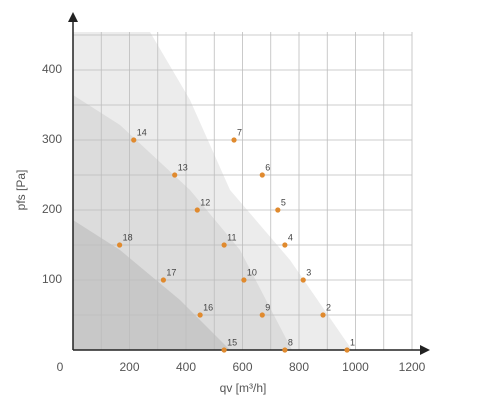 This screenshot has width=500, height=413. I want to click on y-tick-label: 200, so click(52, 209).